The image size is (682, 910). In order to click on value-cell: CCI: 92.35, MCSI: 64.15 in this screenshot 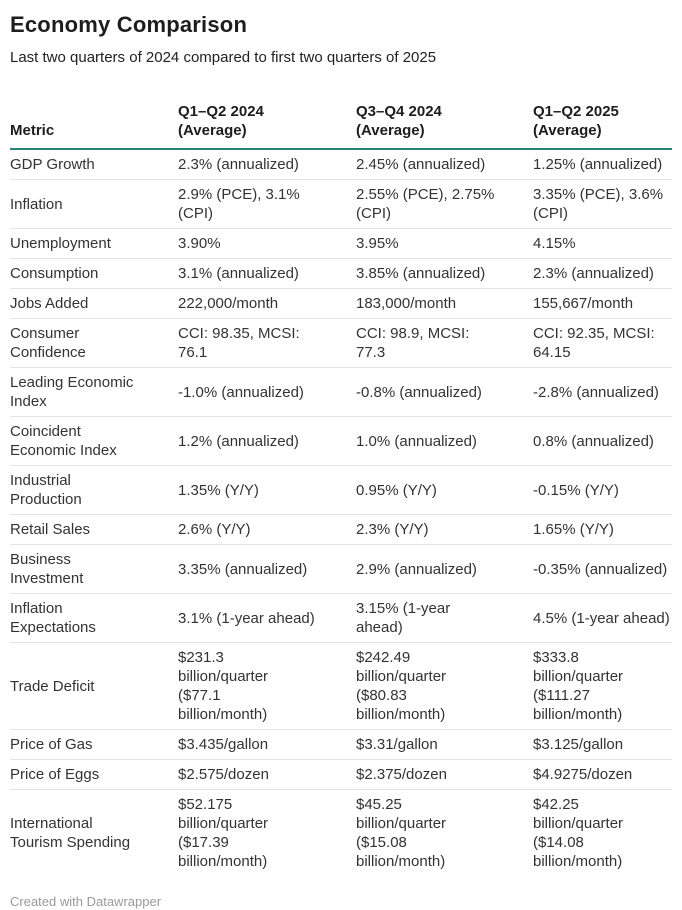, I will do `click(594, 343)`.